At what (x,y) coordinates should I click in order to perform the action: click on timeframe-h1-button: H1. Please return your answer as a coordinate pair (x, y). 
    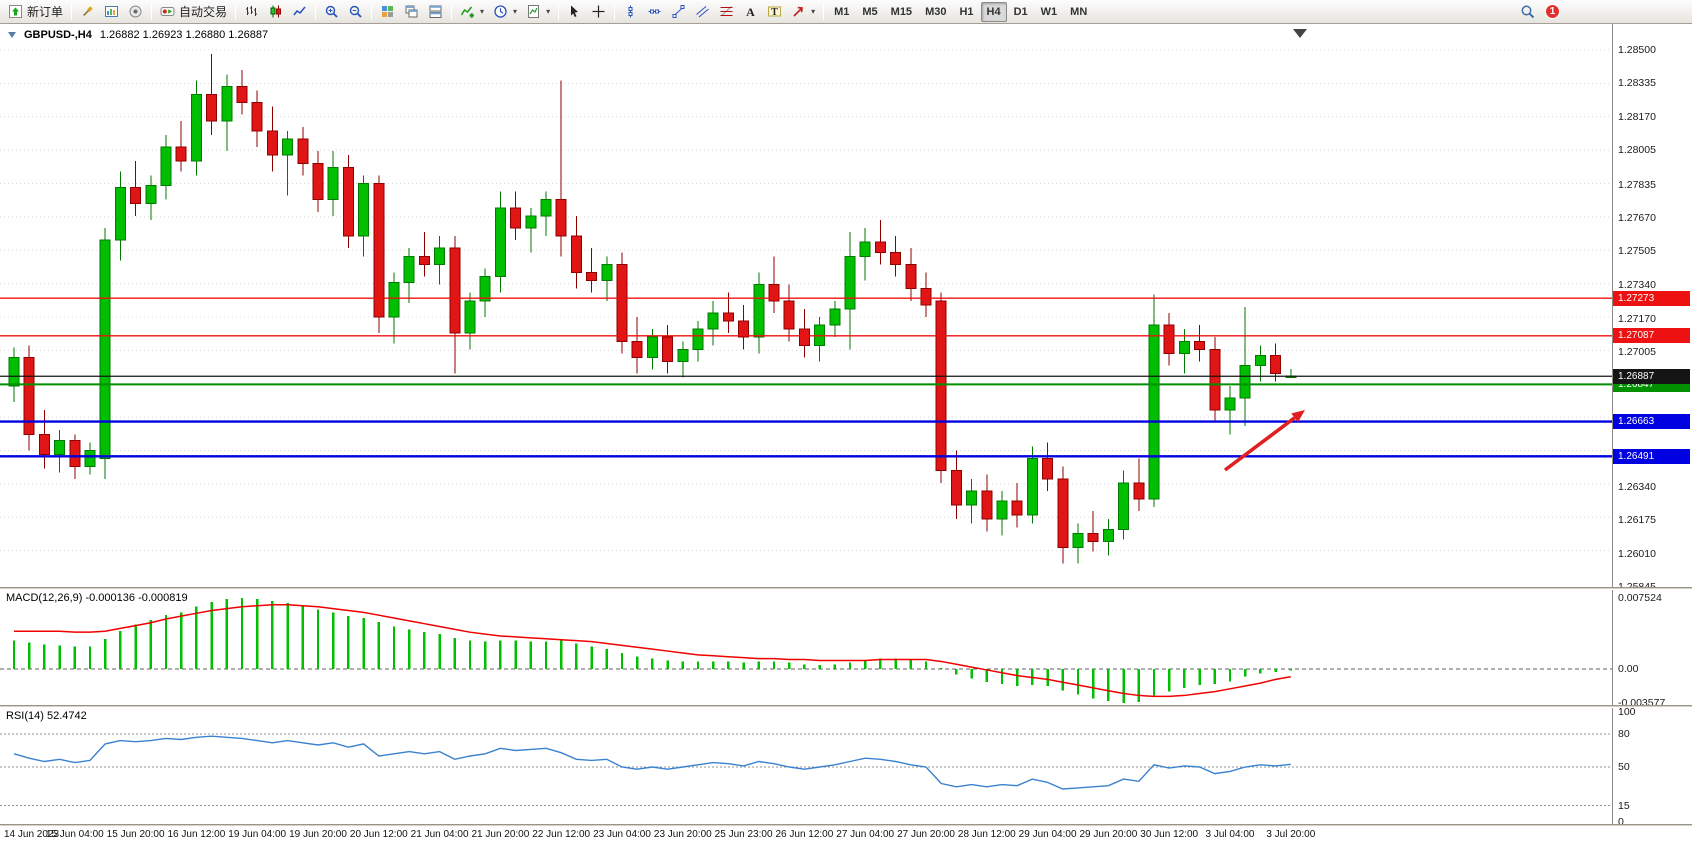
    Looking at the image, I should click on (966, 11).